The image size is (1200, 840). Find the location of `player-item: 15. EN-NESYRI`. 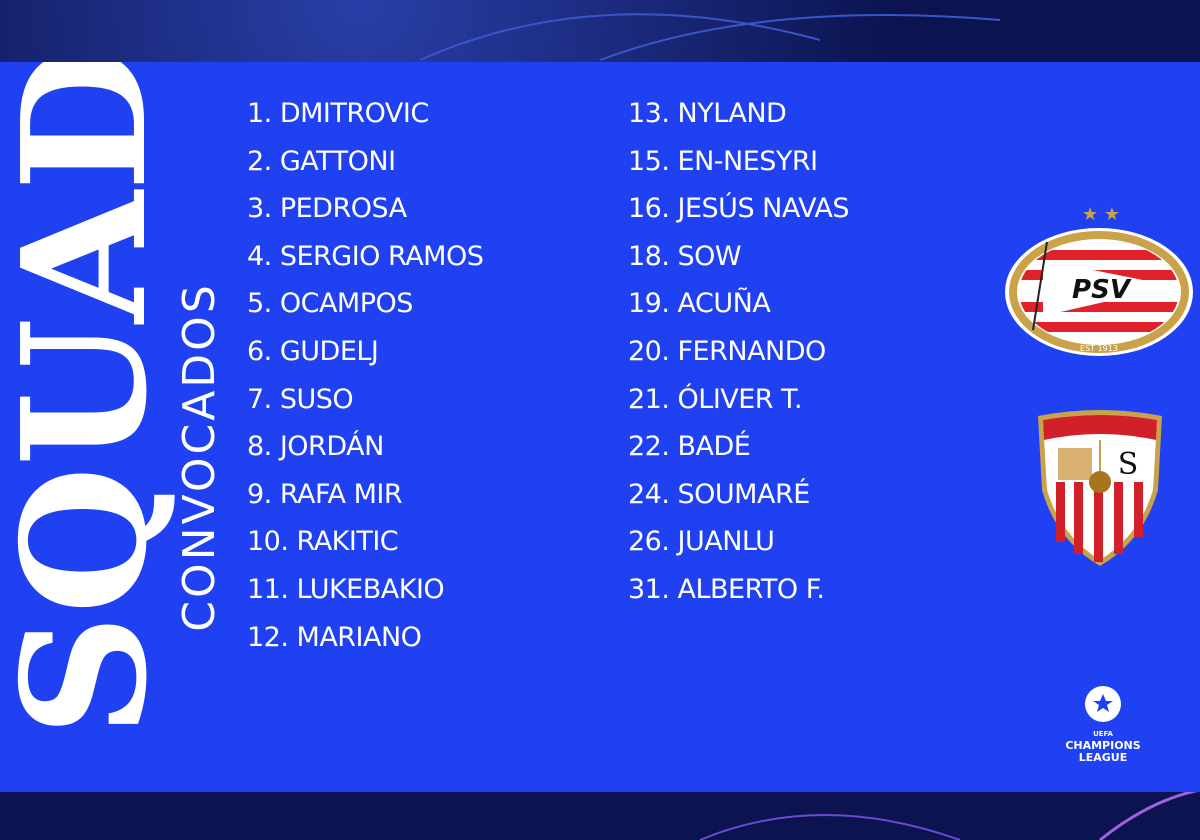

player-item: 15. EN-NESYRI is located at coordinates (723, 161).